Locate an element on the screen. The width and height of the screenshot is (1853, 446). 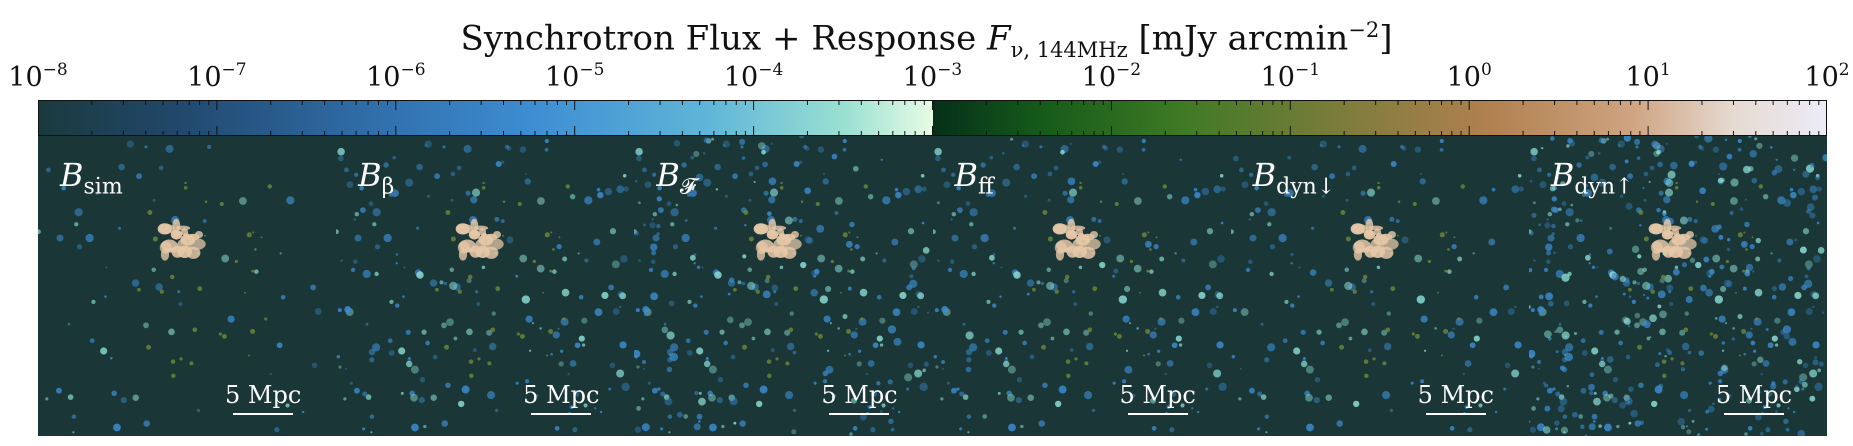
colorbar-tick-label: 100 is located at coordinates (1469, 76).